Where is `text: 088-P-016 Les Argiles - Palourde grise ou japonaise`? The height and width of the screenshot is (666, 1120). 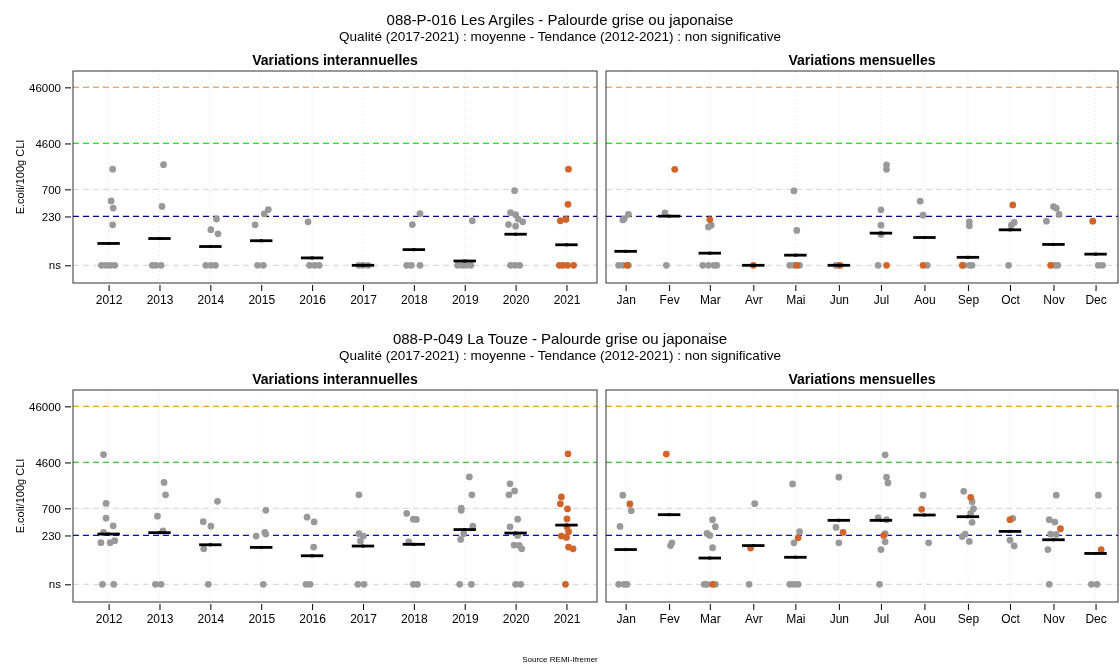
text: 088-P-016 Les Argiles - Palourde grise ou japonaise is located at coordinates (560, 19).